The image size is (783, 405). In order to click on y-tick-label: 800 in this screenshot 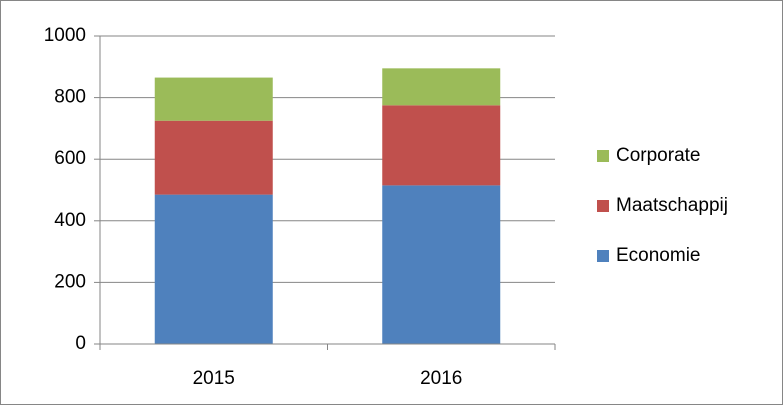, I will do `click(70, 97)`.